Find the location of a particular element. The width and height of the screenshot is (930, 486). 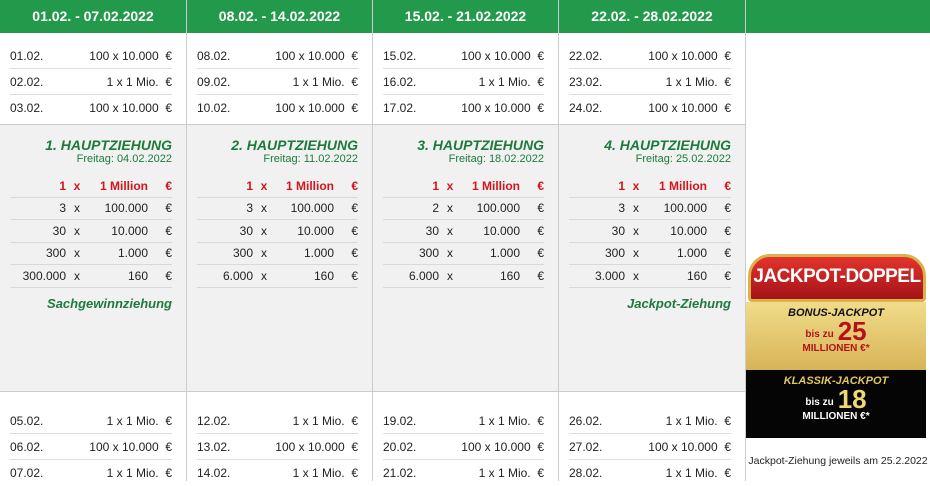

prize-count: 300 is located at coordinates (242, 253).